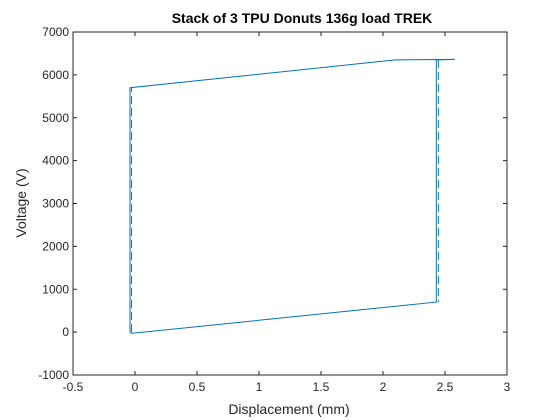  I want to click on y-axis-label: Voltage (V), so click(21, 202).